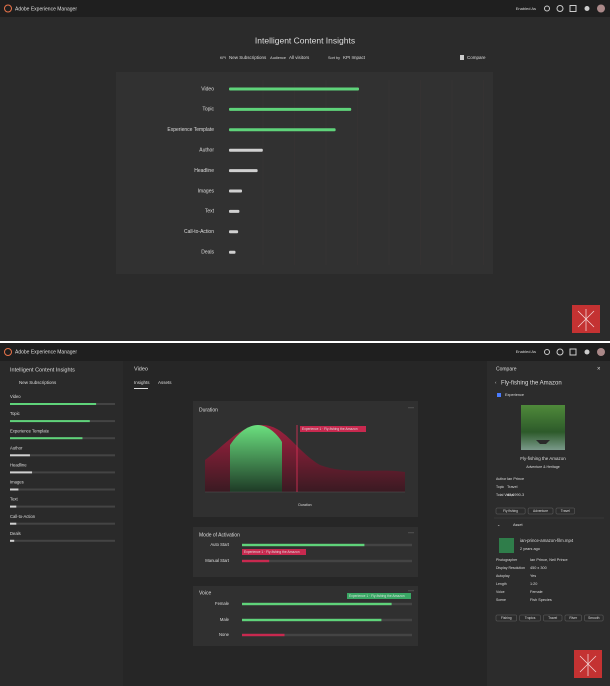  I want to click on card-title: Mode of Activation, so click(219, 535).